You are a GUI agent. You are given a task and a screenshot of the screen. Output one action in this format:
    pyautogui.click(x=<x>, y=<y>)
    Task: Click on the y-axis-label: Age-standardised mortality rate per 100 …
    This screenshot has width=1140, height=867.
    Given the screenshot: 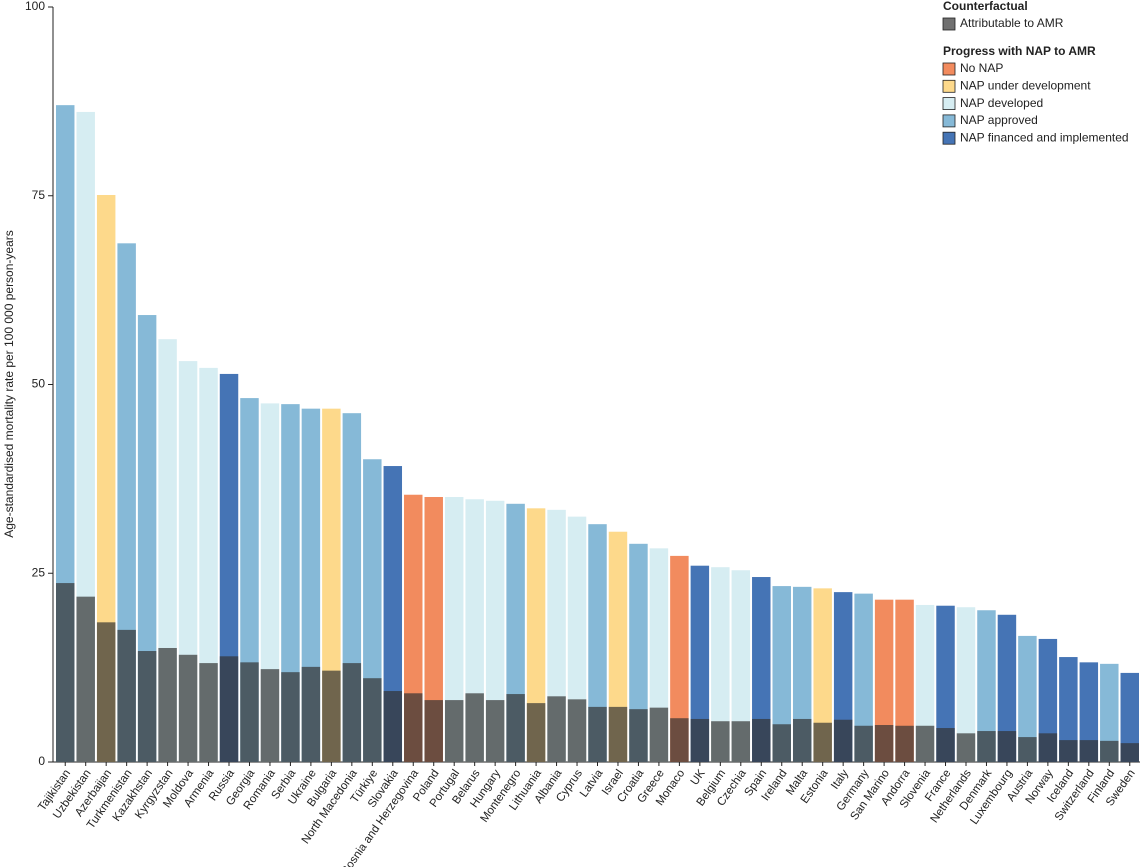 What is the action you would take?
    pyautogui.click(x=9, y=384)
    